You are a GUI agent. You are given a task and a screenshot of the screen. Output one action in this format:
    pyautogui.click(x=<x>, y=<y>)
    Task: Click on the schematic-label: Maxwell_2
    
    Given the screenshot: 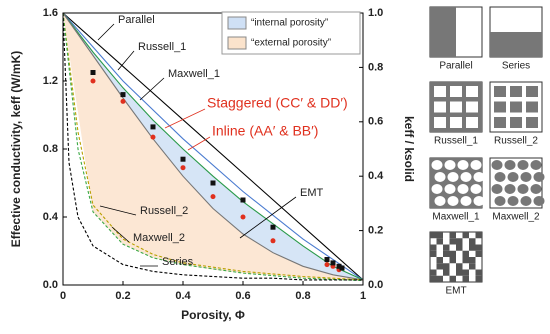 What is the action you would take?
    pyautogui.click(x=516, y=217)
    